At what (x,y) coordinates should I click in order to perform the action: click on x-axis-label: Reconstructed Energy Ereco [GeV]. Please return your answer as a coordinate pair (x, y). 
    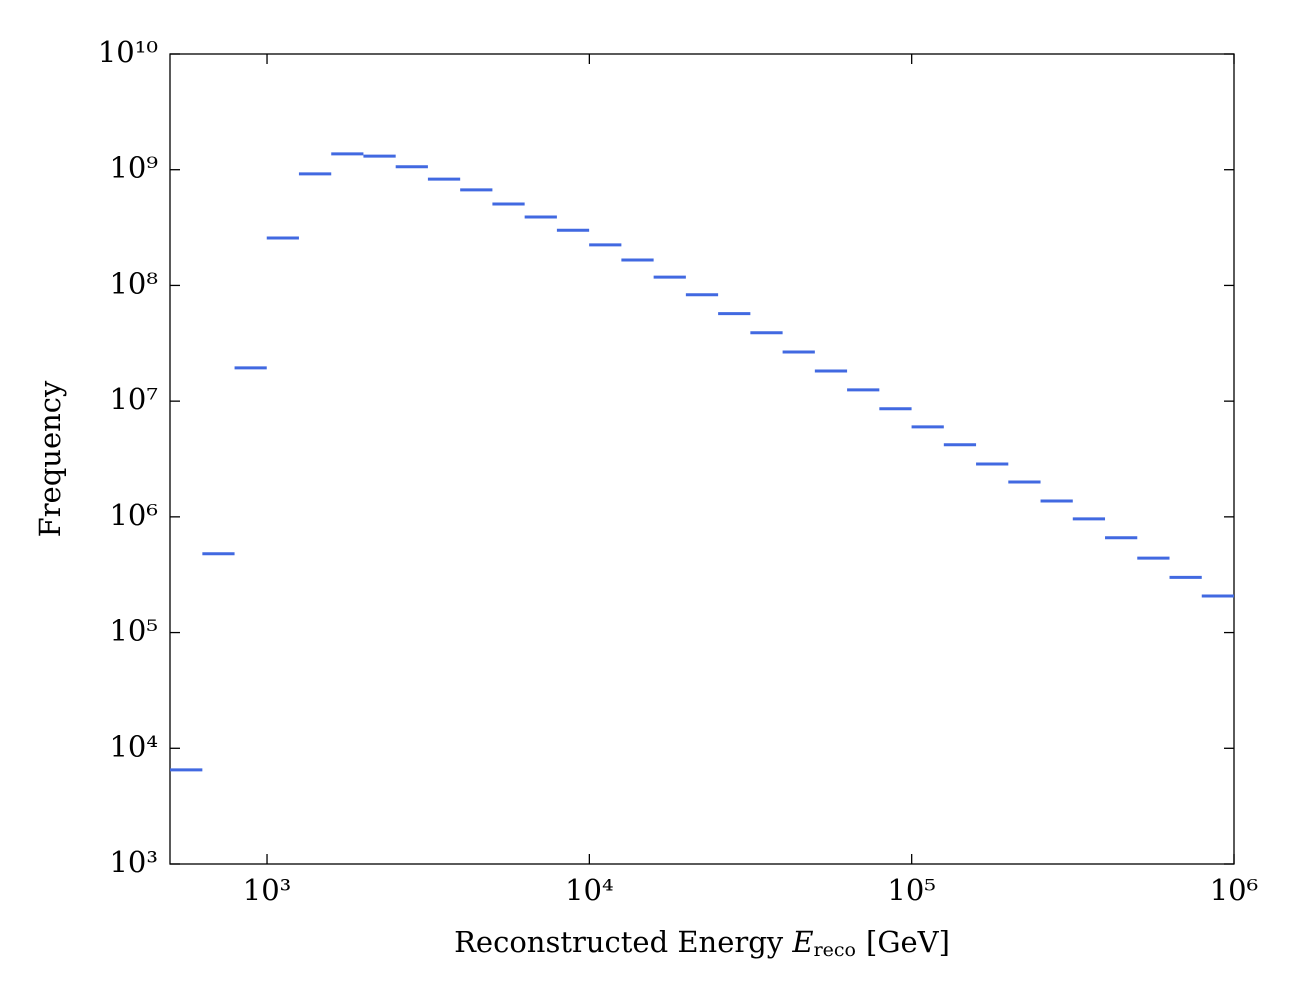
    Looking at the image, I should click on (702, 943).